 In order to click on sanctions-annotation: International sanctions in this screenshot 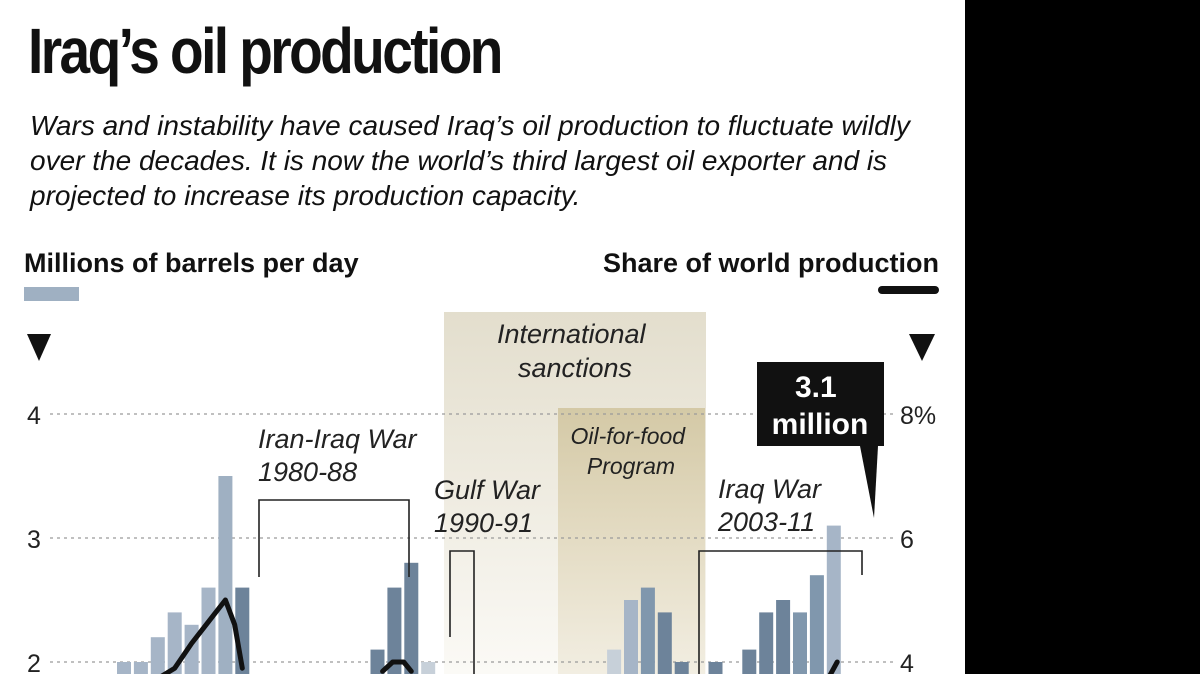, I will do `click(575, 351)`.